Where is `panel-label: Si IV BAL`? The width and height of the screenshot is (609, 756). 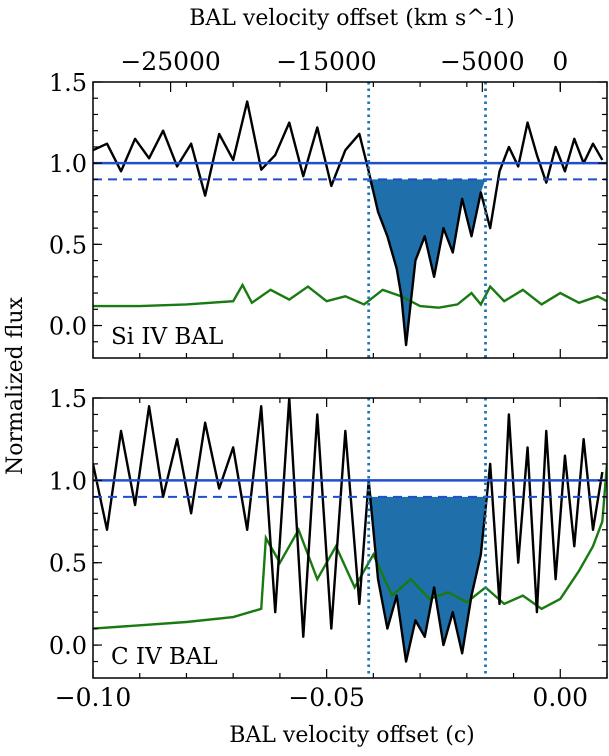
panel-label: Si IV BAL is located at coordinates (167, 337).